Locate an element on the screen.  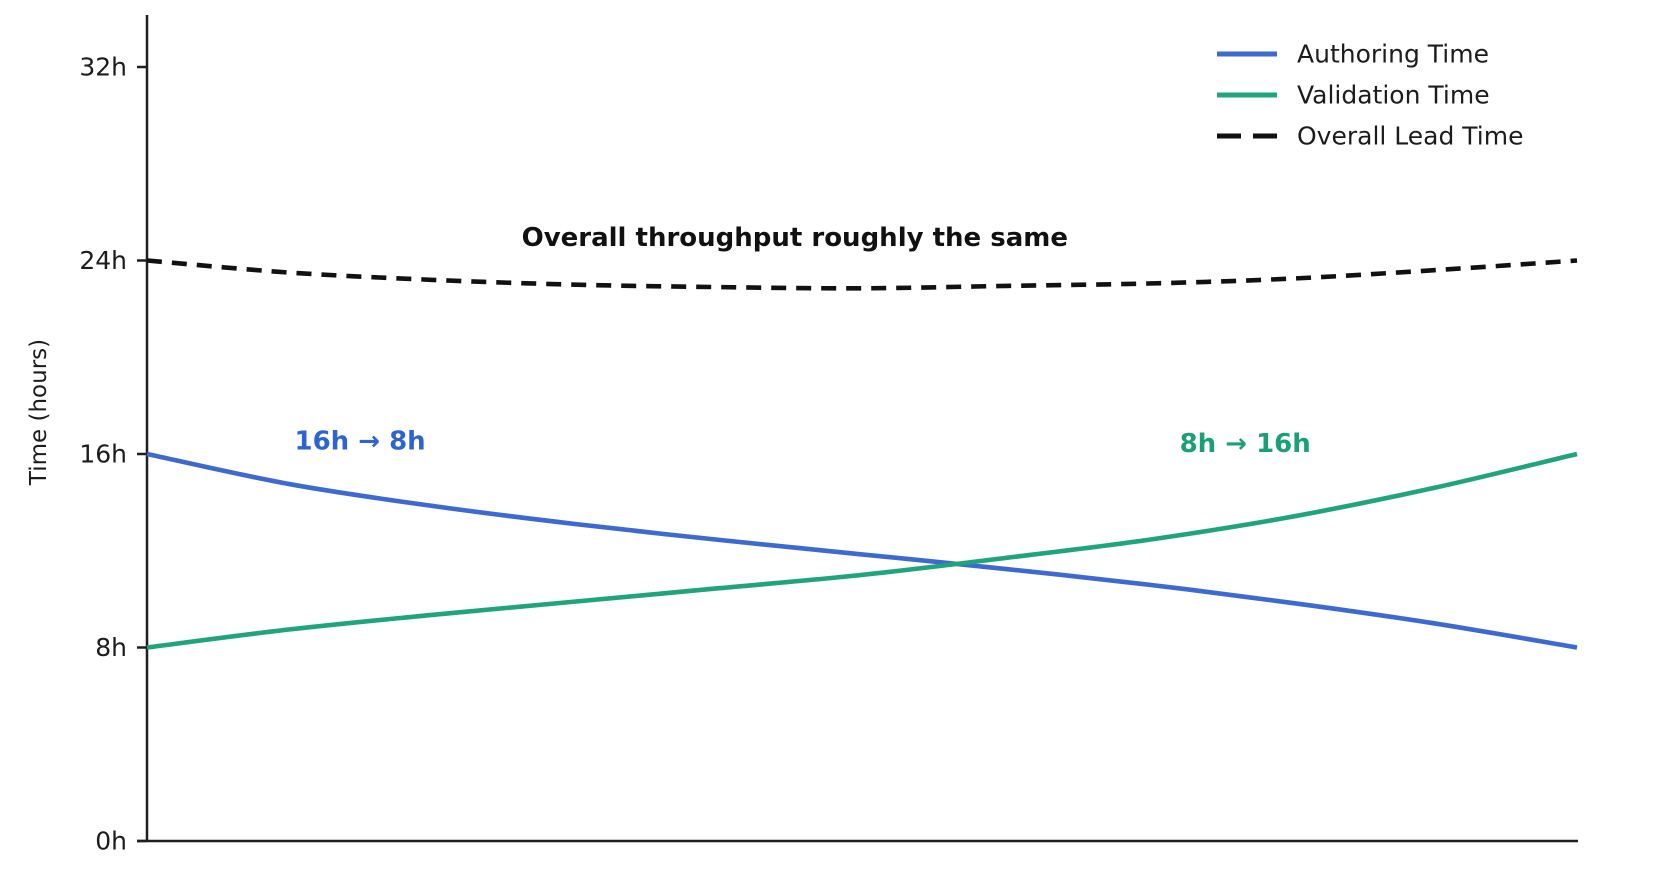
legend-label-authoring: Authoring Time is located at coordinates (1393, 54).